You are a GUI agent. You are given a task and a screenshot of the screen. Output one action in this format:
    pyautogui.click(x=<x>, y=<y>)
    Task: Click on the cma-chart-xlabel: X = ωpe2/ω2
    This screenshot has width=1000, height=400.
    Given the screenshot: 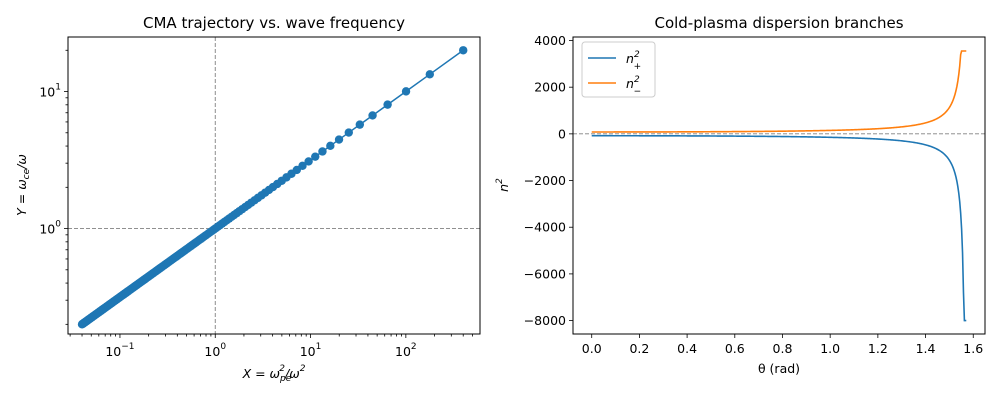 What is the action you would take?
    pyautogui.click(x=274, y=374)
    